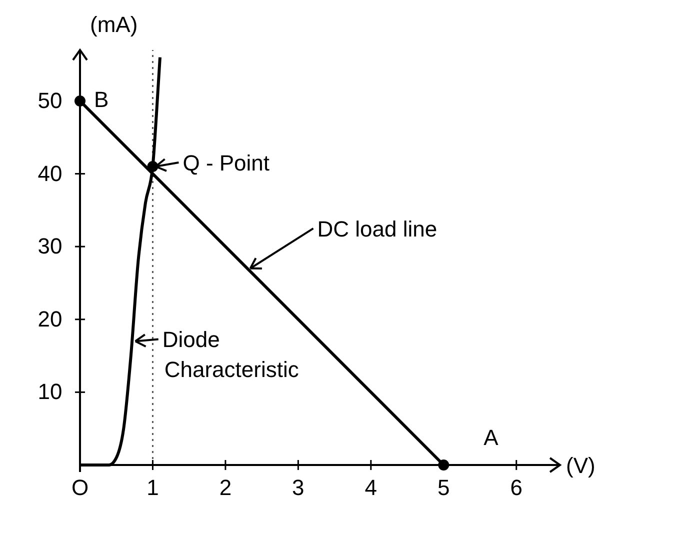  What do you see at coordinates (152, 487) in the screenshot?
I see `x-tick-label: 1` at bounding box center [152, 487].